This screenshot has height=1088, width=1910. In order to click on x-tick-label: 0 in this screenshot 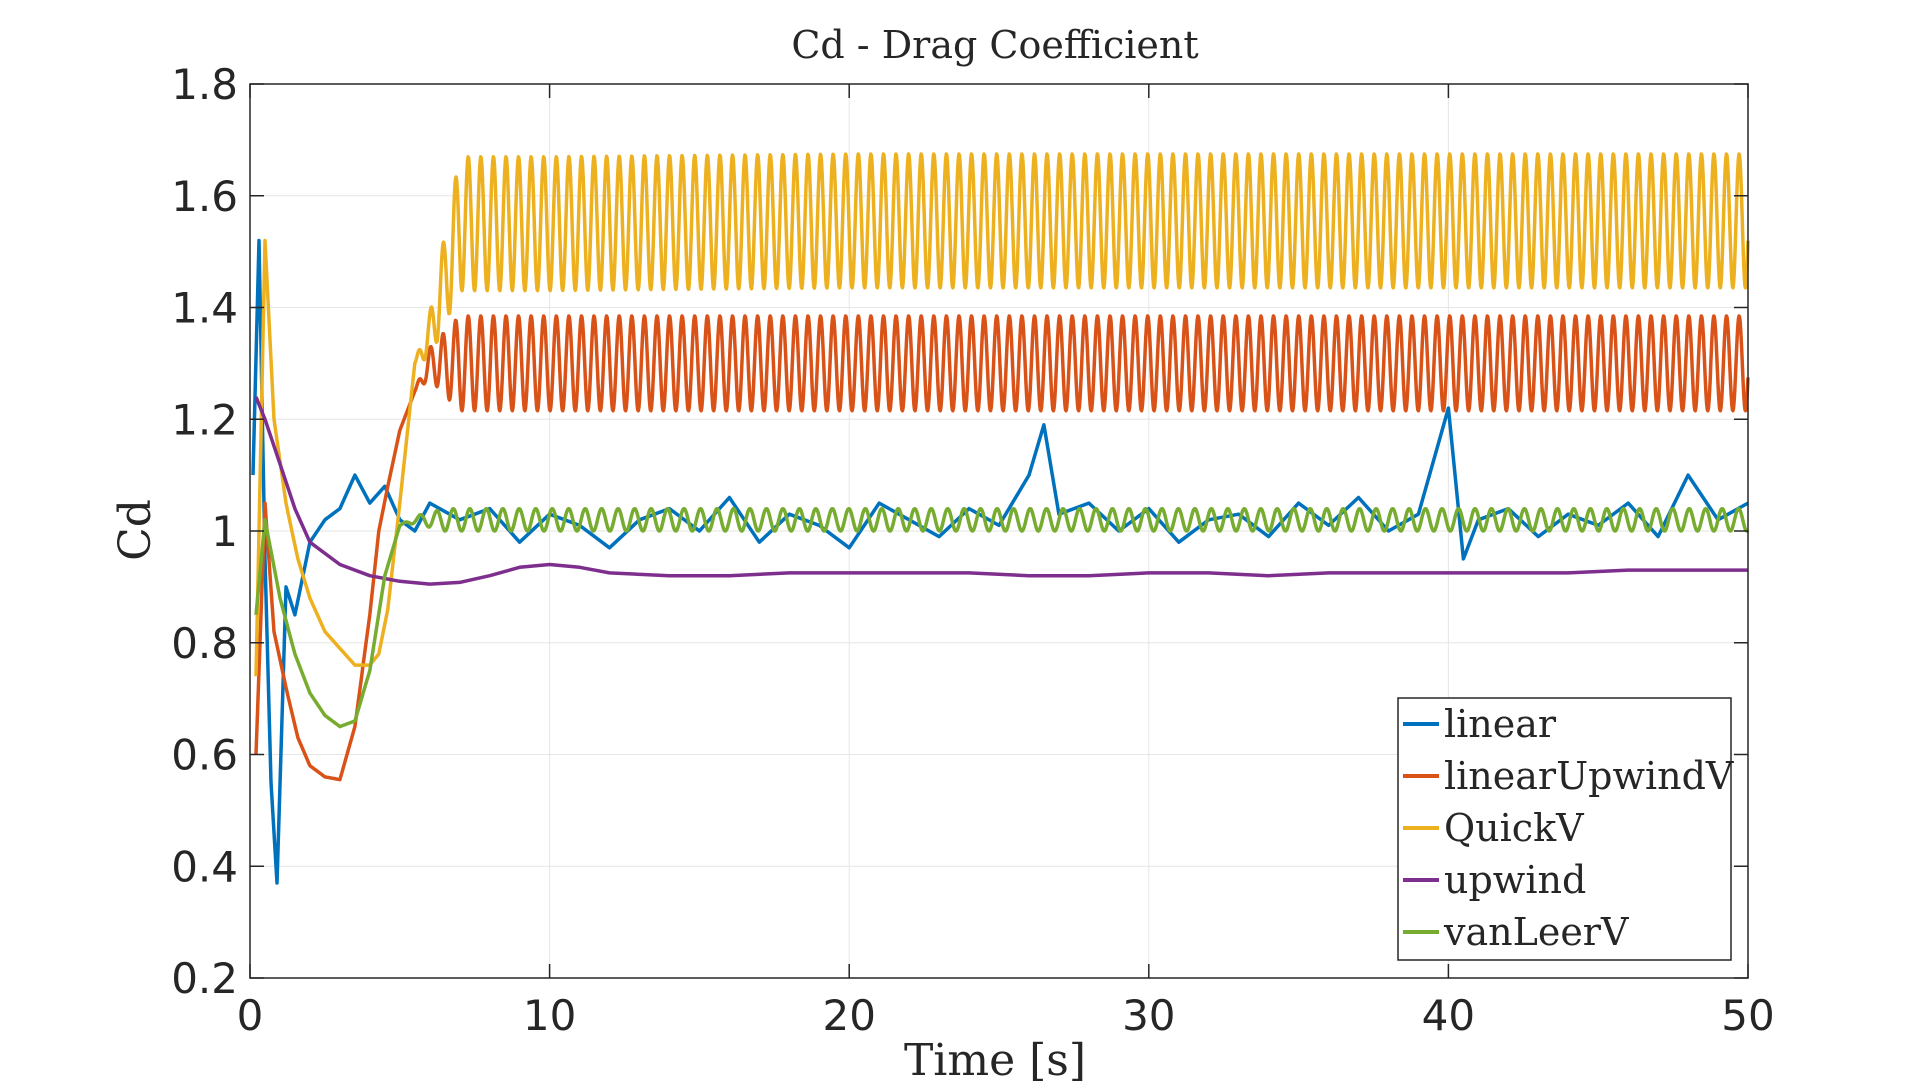, I will do `click(250, 1015)`.